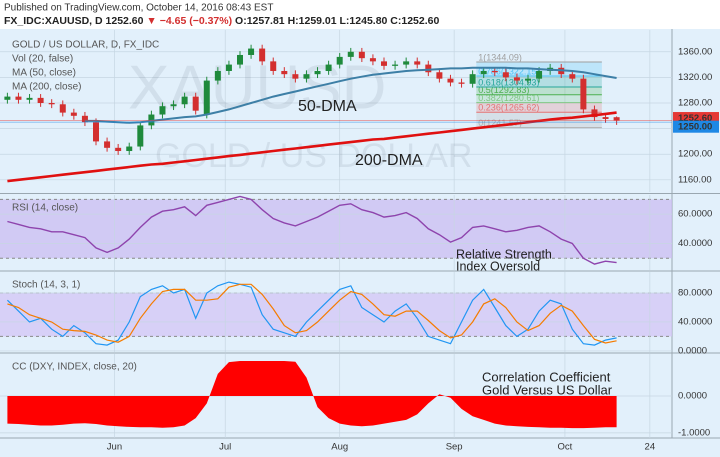 The height and width of the screenshot is (457, 720). I want to click on indicator-label: Vol (20, false), so click(42, 59).